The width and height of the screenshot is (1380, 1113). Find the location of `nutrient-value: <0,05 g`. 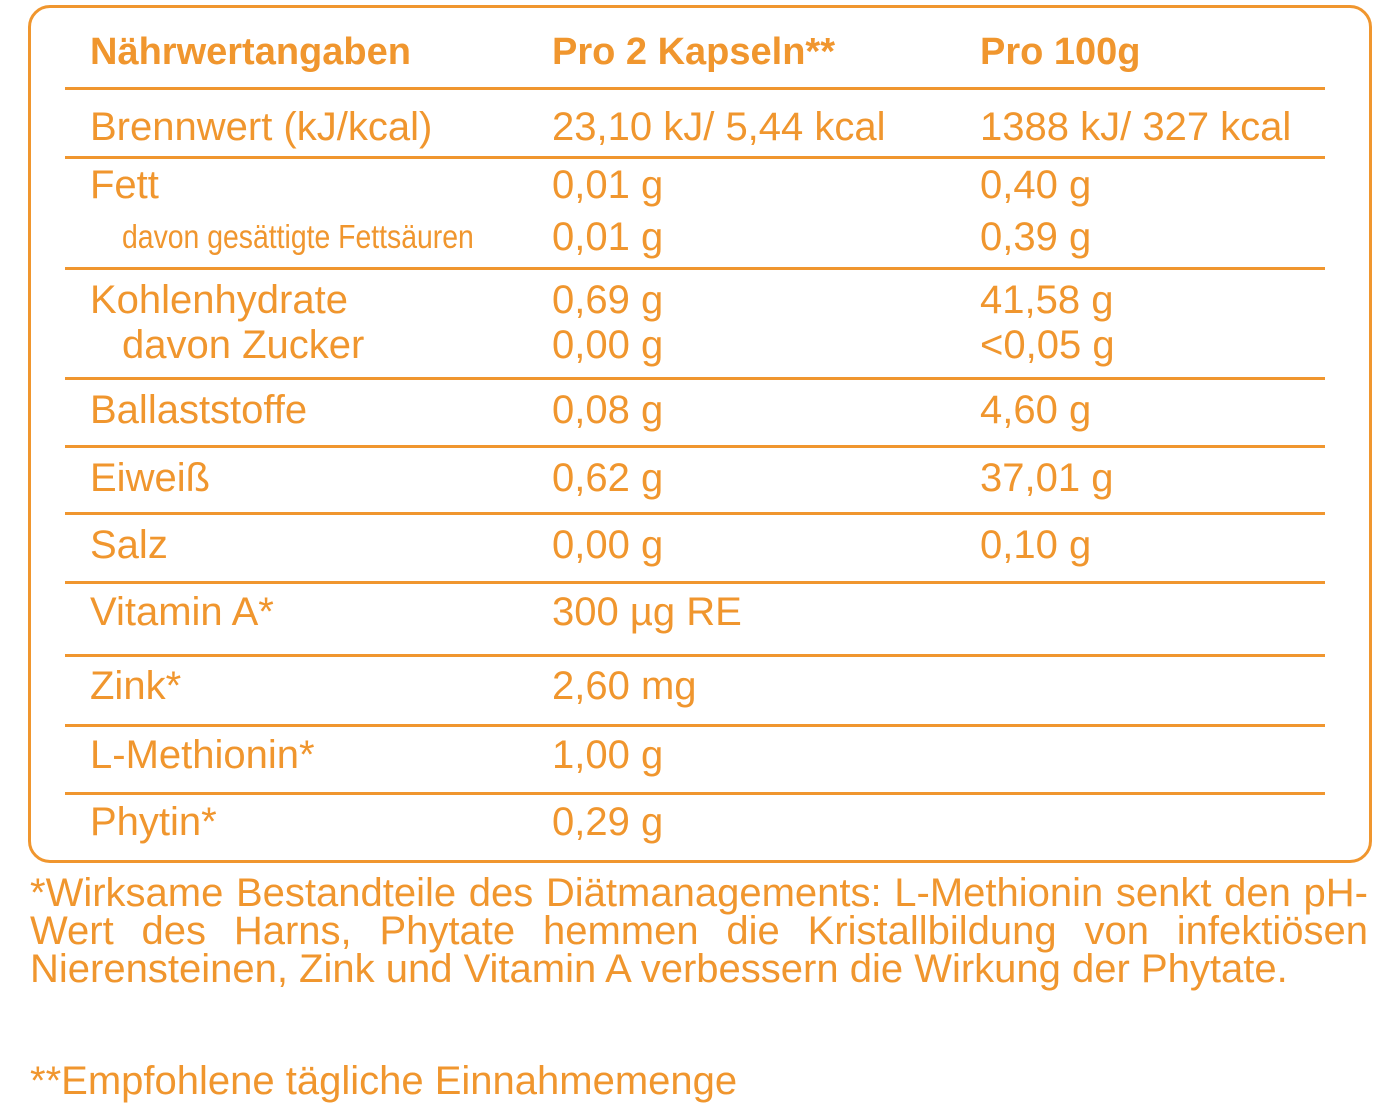

nutrient-value: <0,05 g is located at coordinates (1047, 345).